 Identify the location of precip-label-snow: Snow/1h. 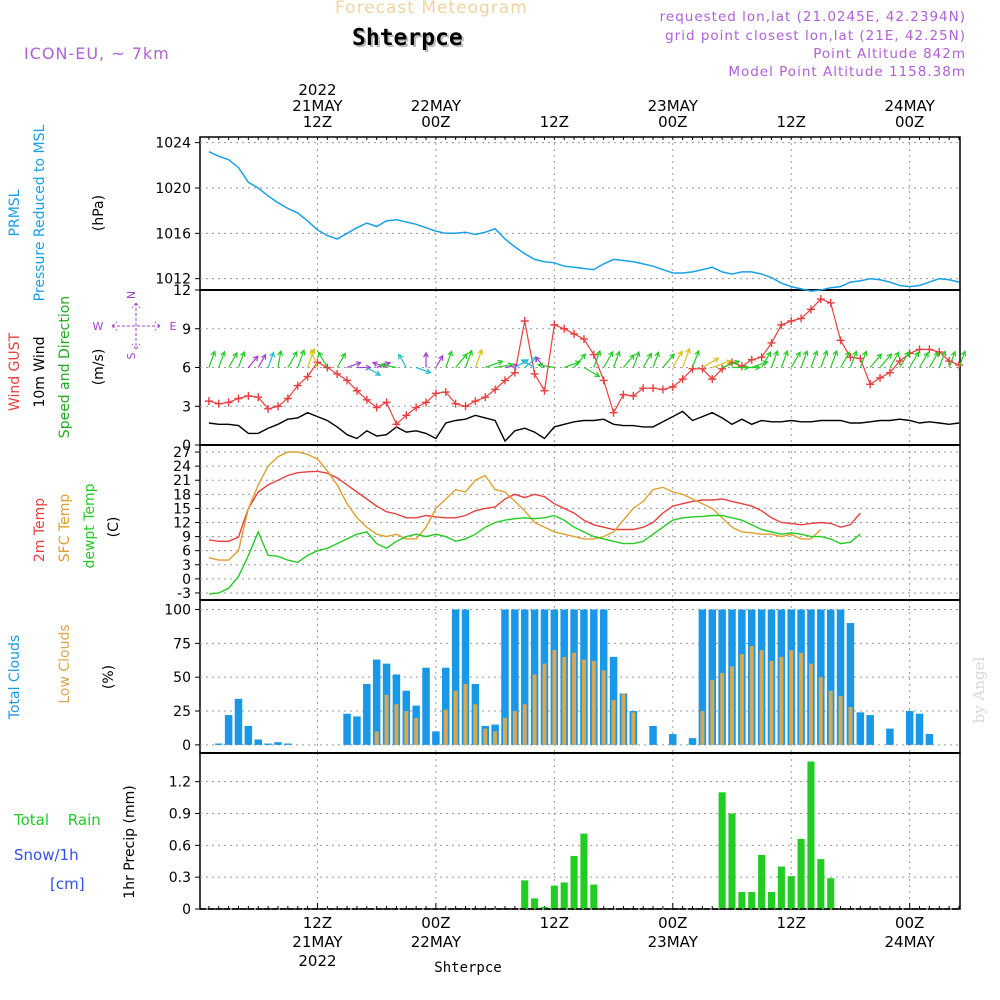
(46, 855).